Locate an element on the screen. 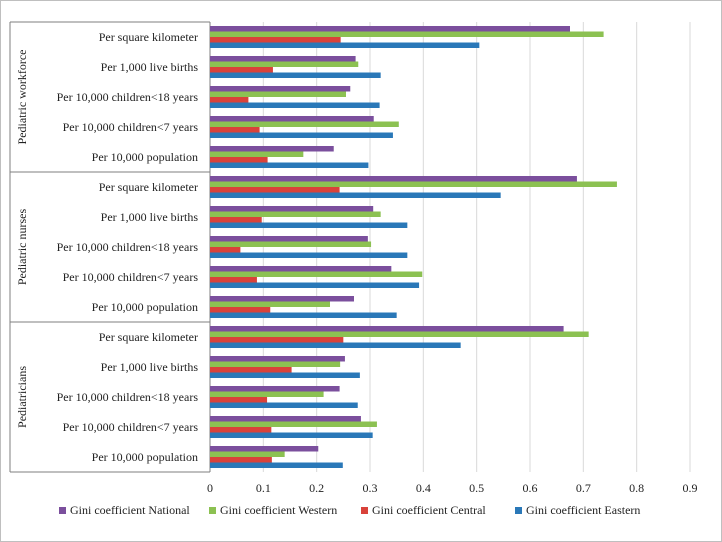 This screenshot has width=722, height=542. group-label-pediatric-workforce: Pediatric workforce is located at coordinates (22, 97).